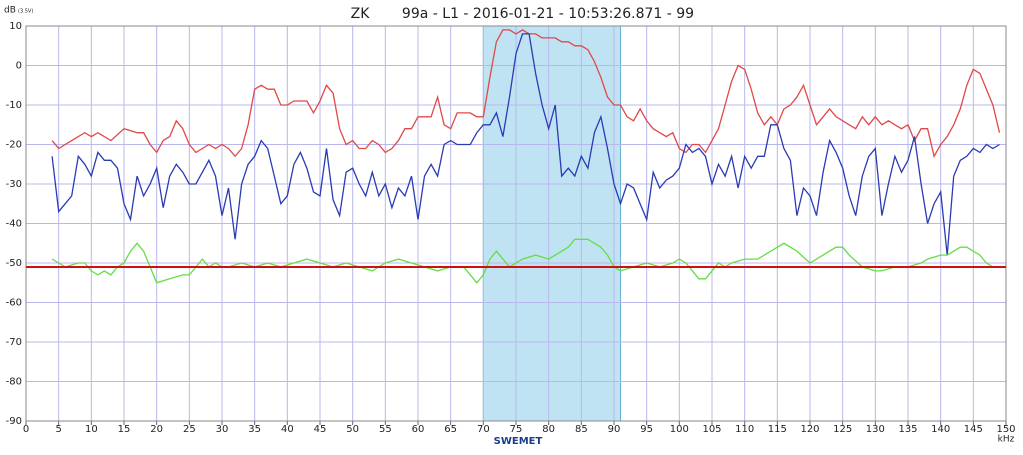 The image size is (1023, 455). Describe the element at coordinates (15, 26) in the screenshot. I see `y-tick-label: 10` at that location.